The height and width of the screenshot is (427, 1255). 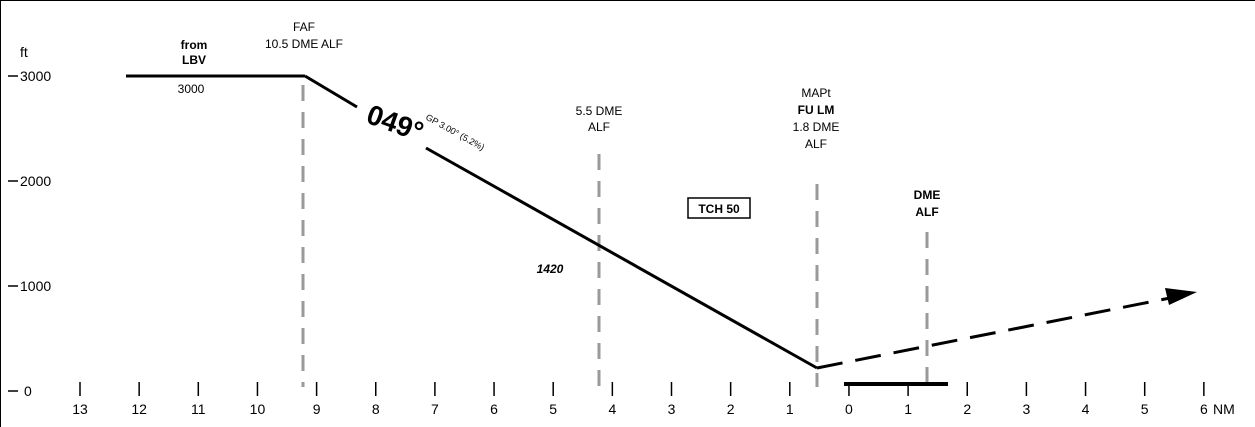 What do you see at coordinates (926, 212) in the screenshot?
I see `dme-fix-station-label: ALF` at bounding box center [926, 212].